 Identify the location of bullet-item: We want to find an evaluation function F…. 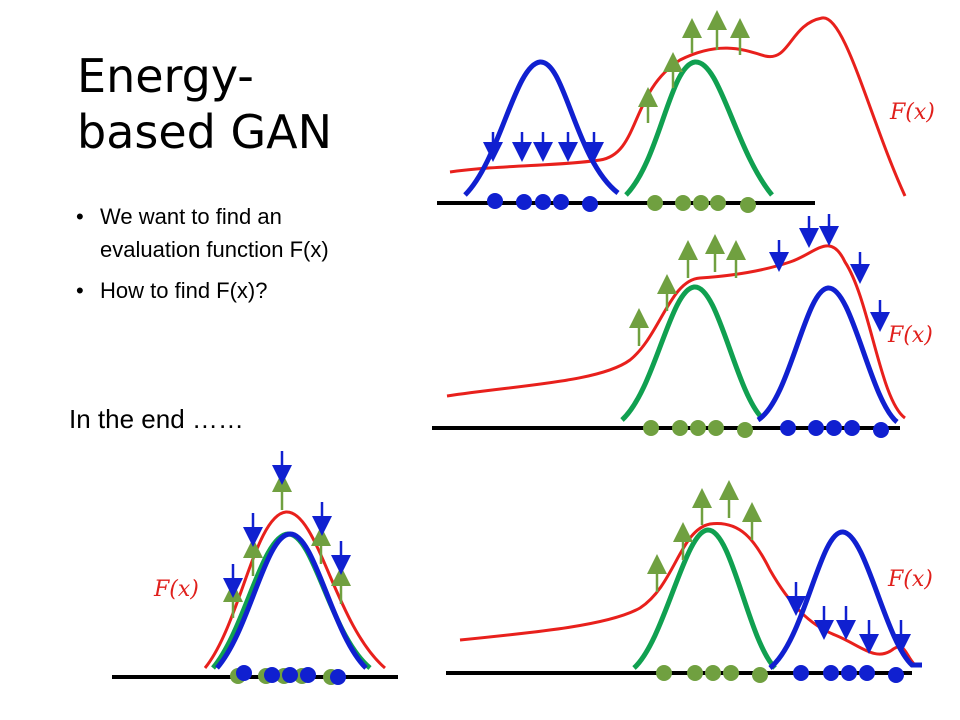
(226, 233).